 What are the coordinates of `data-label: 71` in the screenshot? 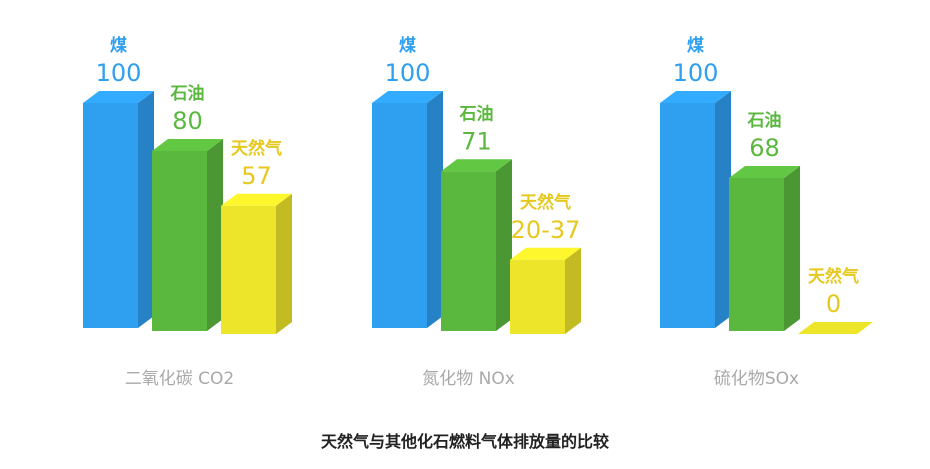 It's located at (476, 141).